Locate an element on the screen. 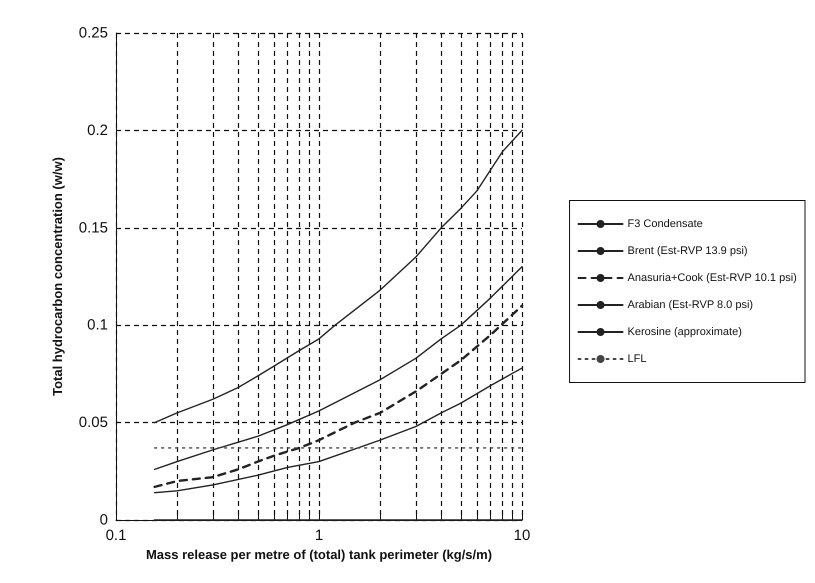 The image size is (815, 583). x-tick-label: 0.1 is located at coordinates (116, 535).